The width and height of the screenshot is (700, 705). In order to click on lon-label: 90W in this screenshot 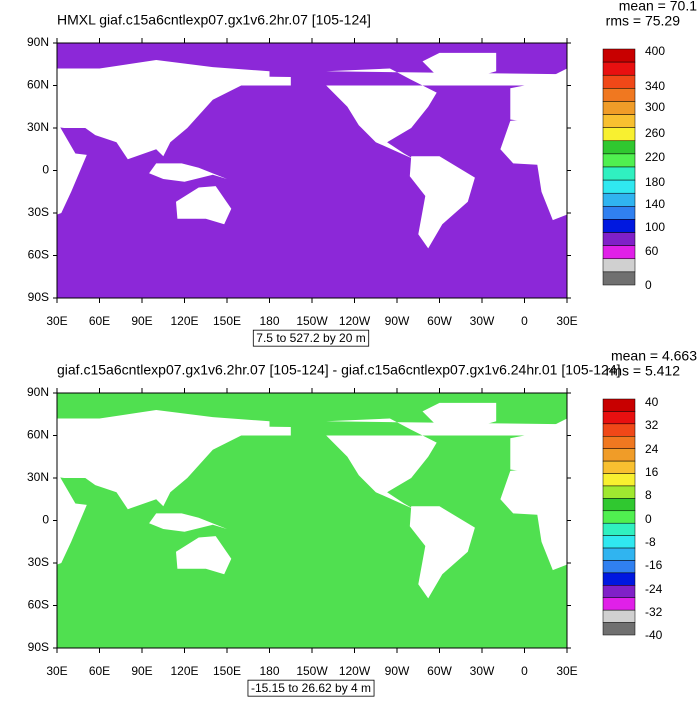, I will do `click(397, 671)`.